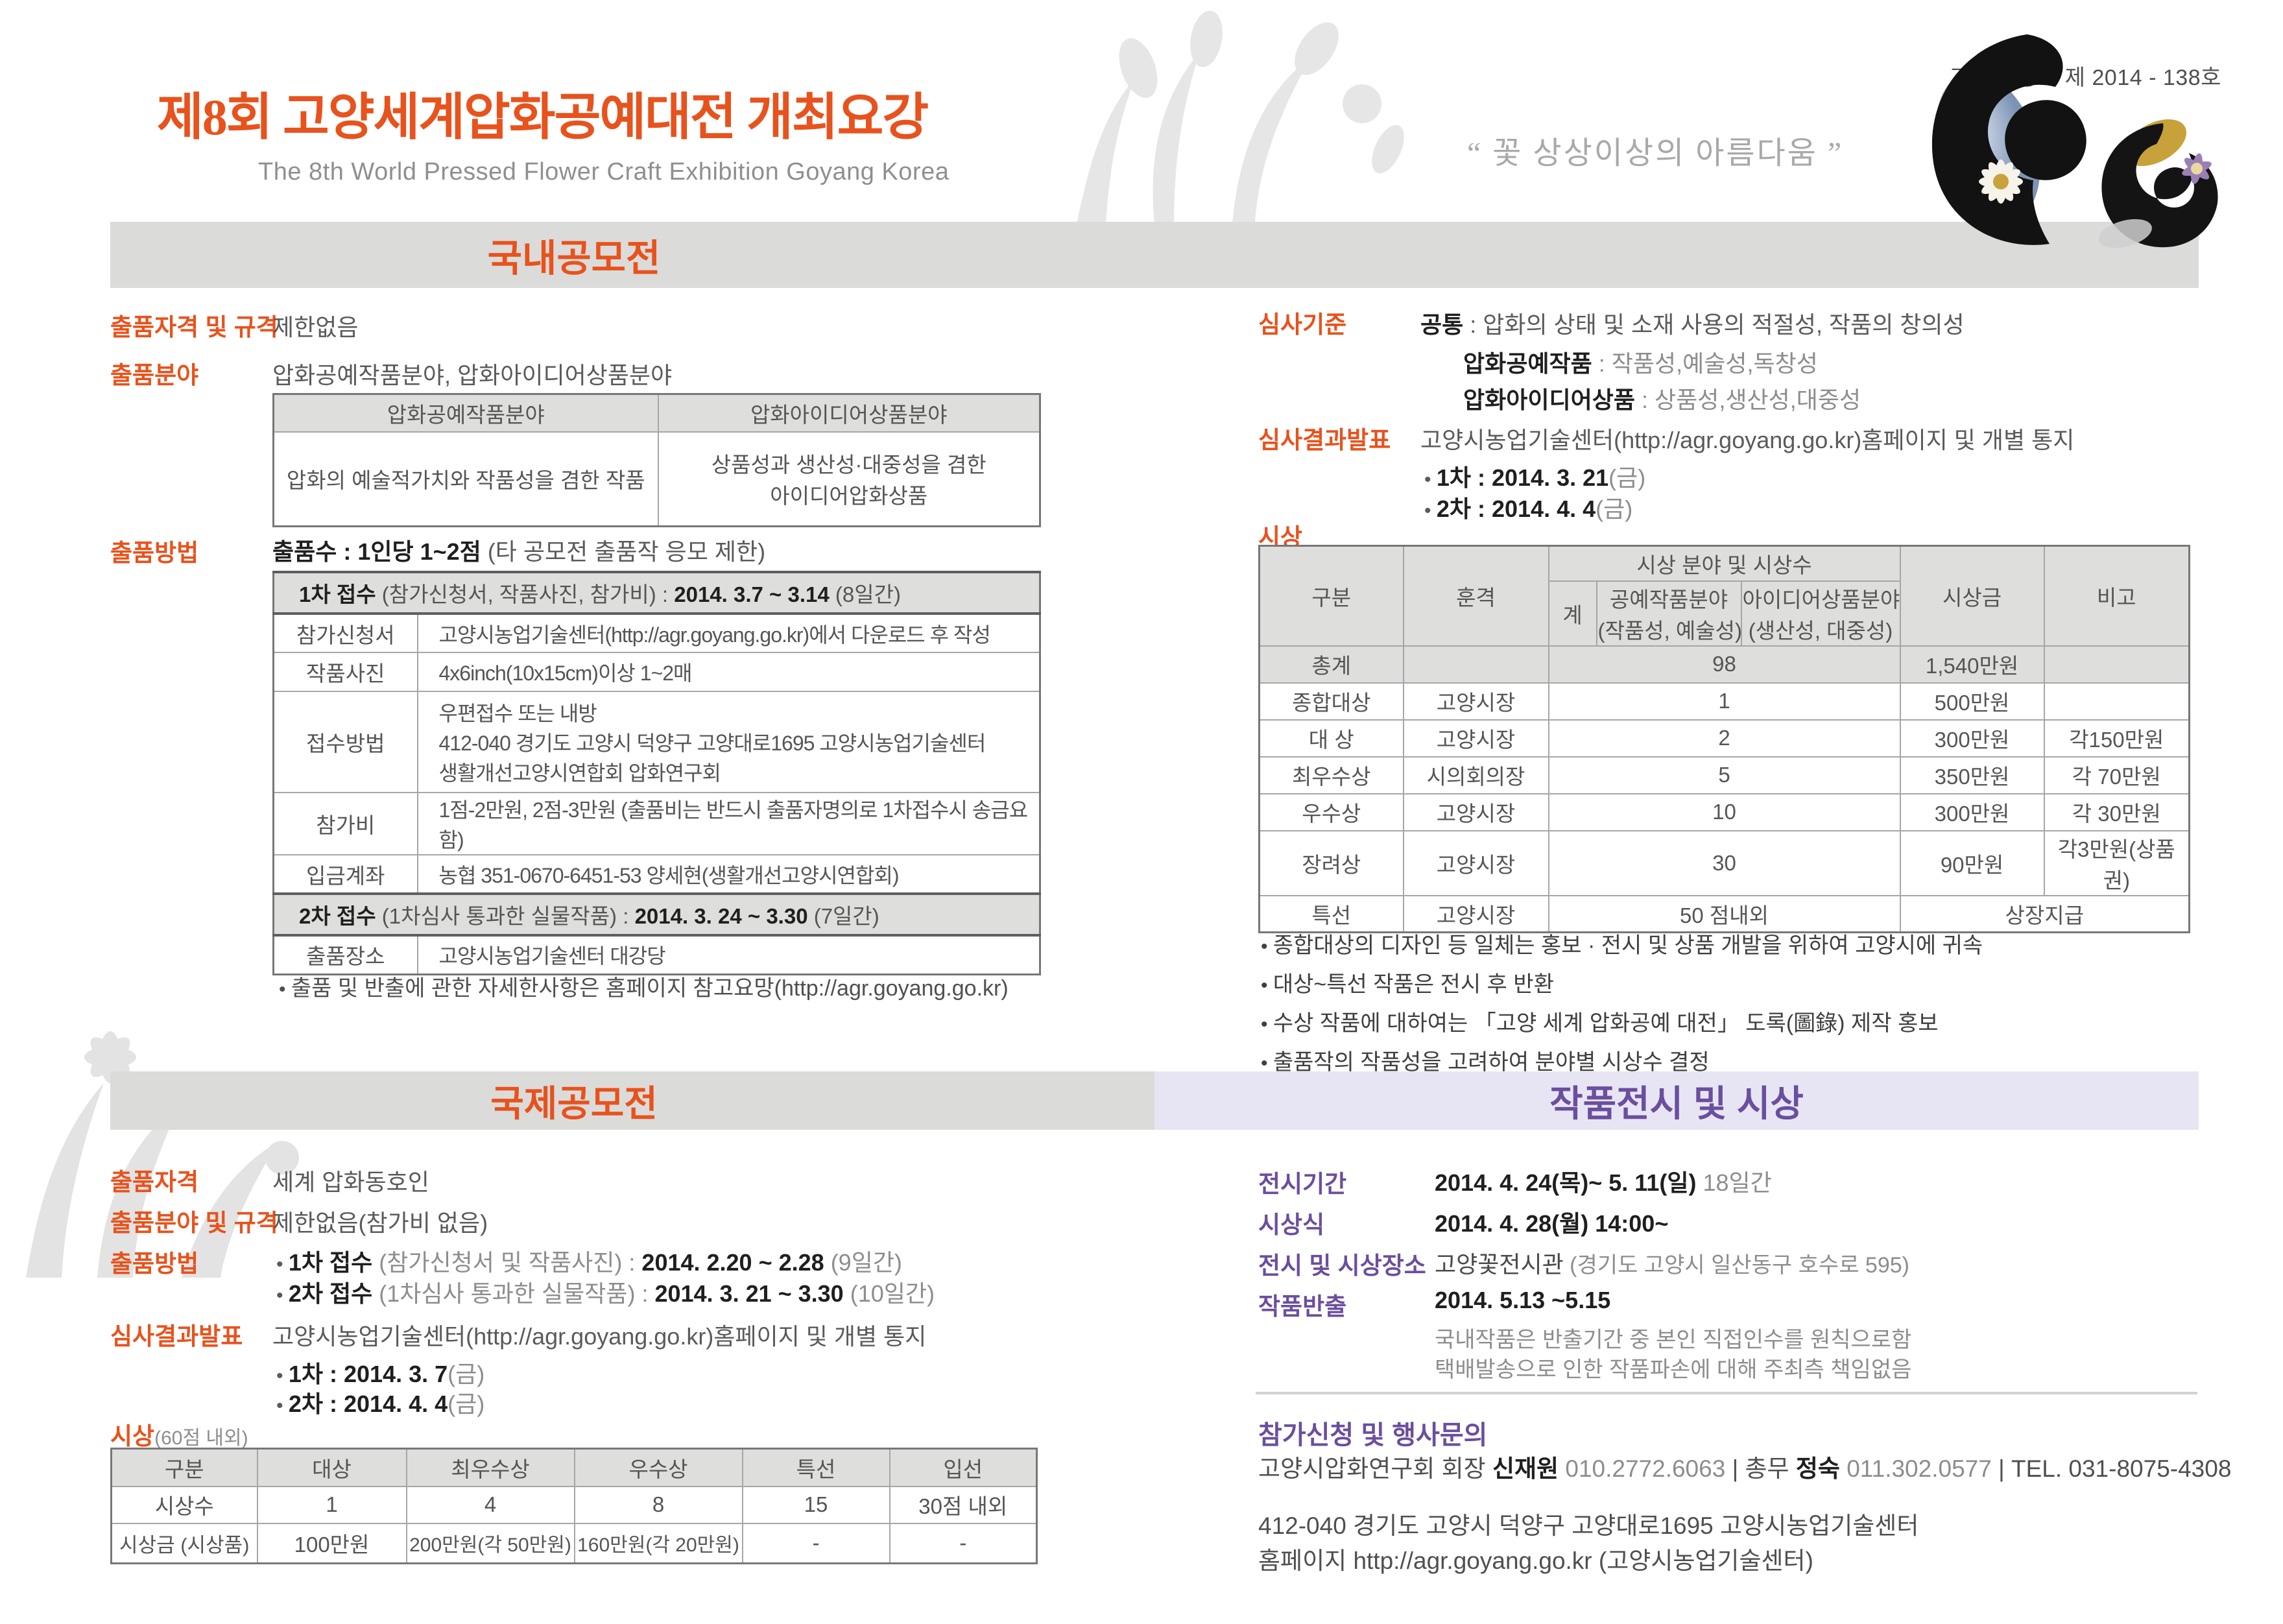 Image resolution: width=2283 pixels, height=1624 pixels. I want to click on label-intl-qualification: 출품자격, so click(154, 1182).